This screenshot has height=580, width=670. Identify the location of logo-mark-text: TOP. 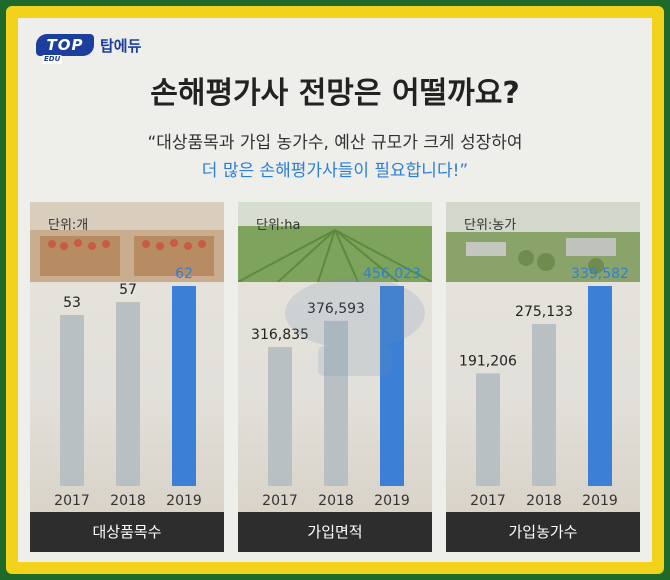
(65, 45).